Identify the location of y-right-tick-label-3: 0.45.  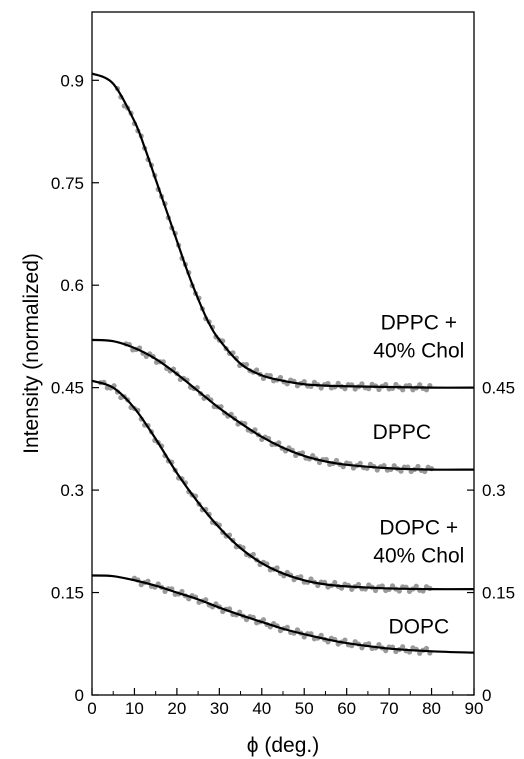
(498, 388).